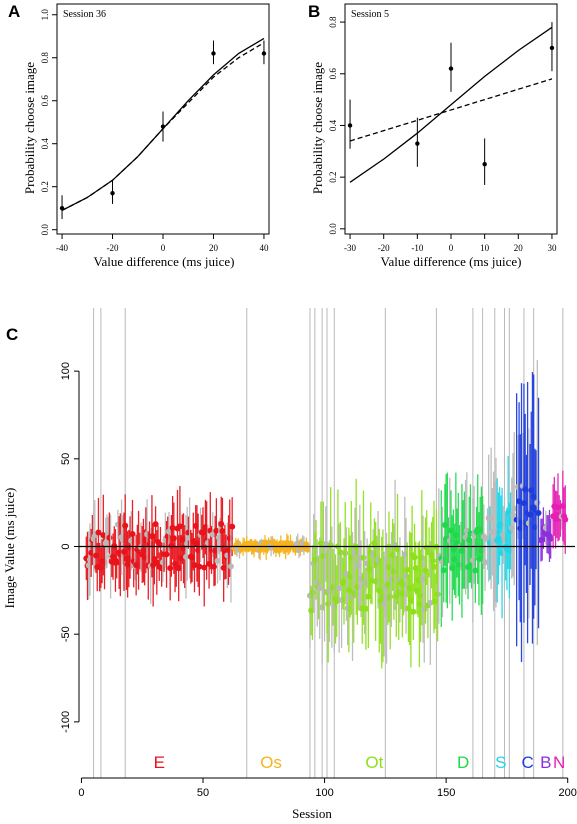 This screenshot has height=824, width=577. I want to click on panel-b-y-tick-label: 0.2, so click(333, 177).